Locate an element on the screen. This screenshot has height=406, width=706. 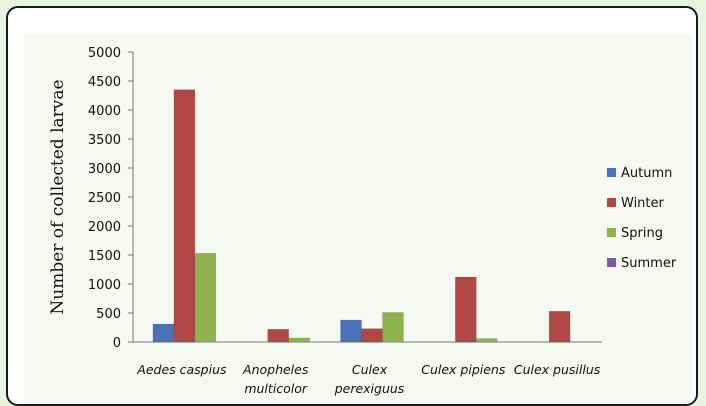
legend-swatch-winter is located at coordinates (611, 202).